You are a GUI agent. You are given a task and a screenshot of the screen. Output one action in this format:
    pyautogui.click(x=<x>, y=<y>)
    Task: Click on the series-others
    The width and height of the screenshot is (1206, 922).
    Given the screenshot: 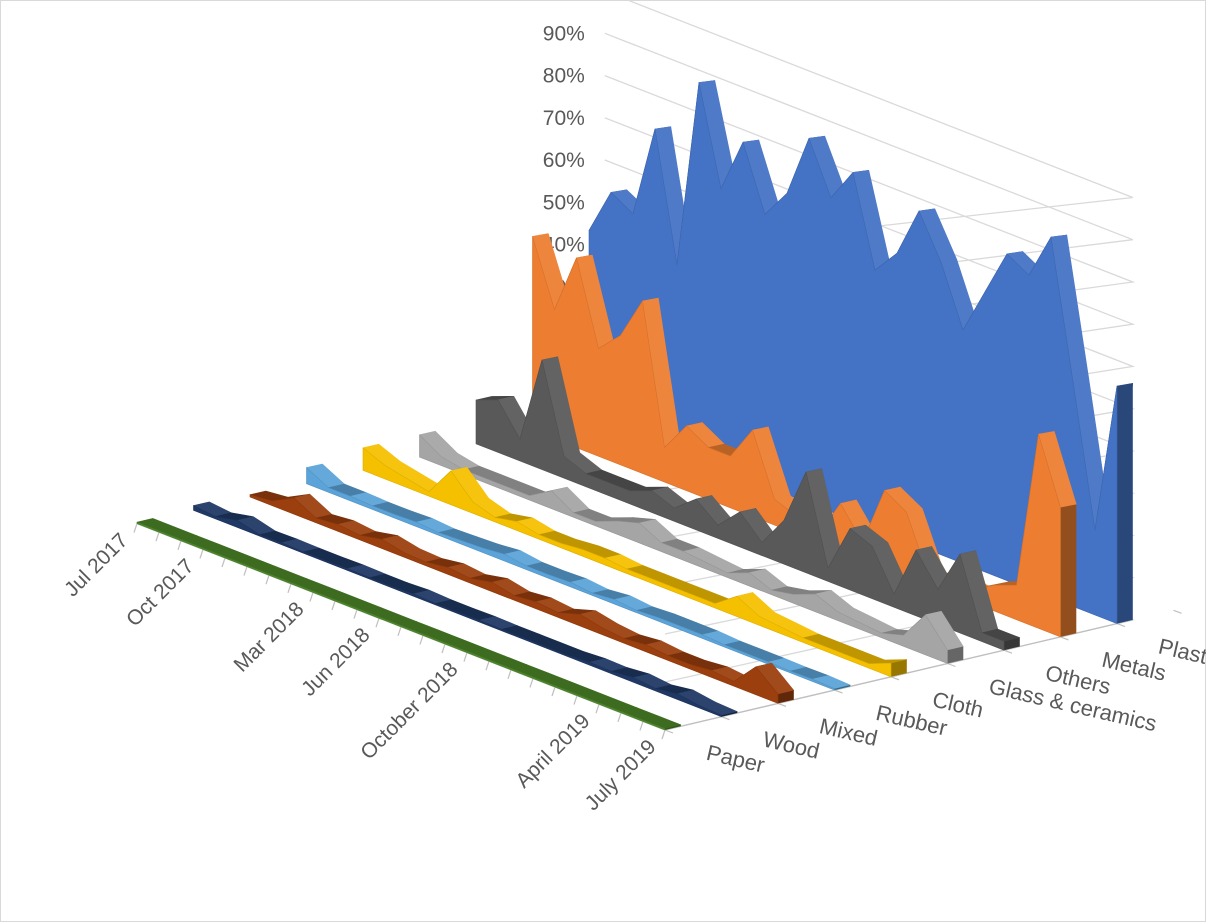 What is the action you would take?
    pyautogui.click(x=748, y=503)
    